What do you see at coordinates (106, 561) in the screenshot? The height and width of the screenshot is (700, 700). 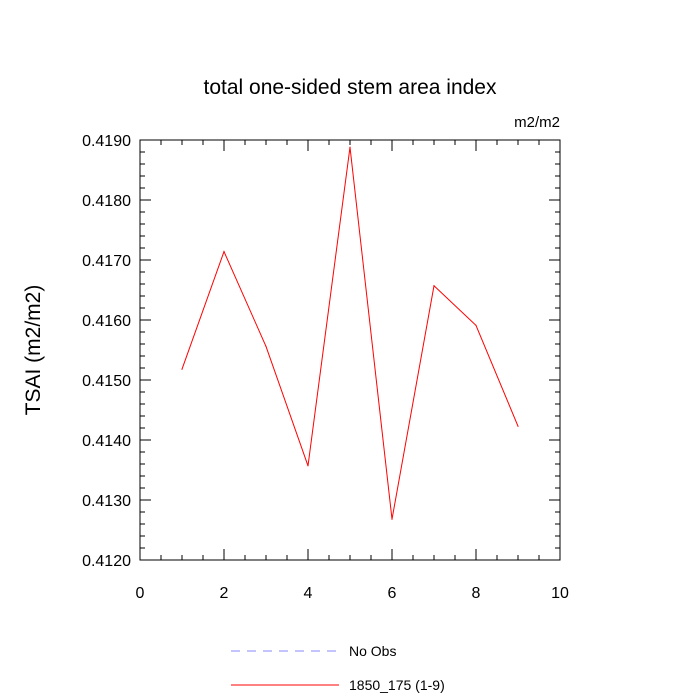 I see `y-tick-label: 0.4120` at bounding box center [106, 561].